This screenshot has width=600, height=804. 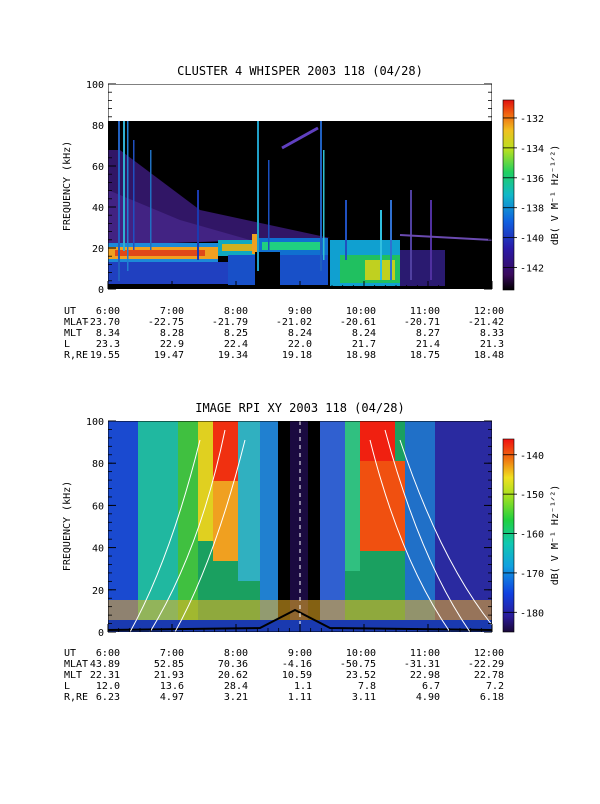 I want to click on ephemeris-cell: -21.42, so click(x=486, y=322).